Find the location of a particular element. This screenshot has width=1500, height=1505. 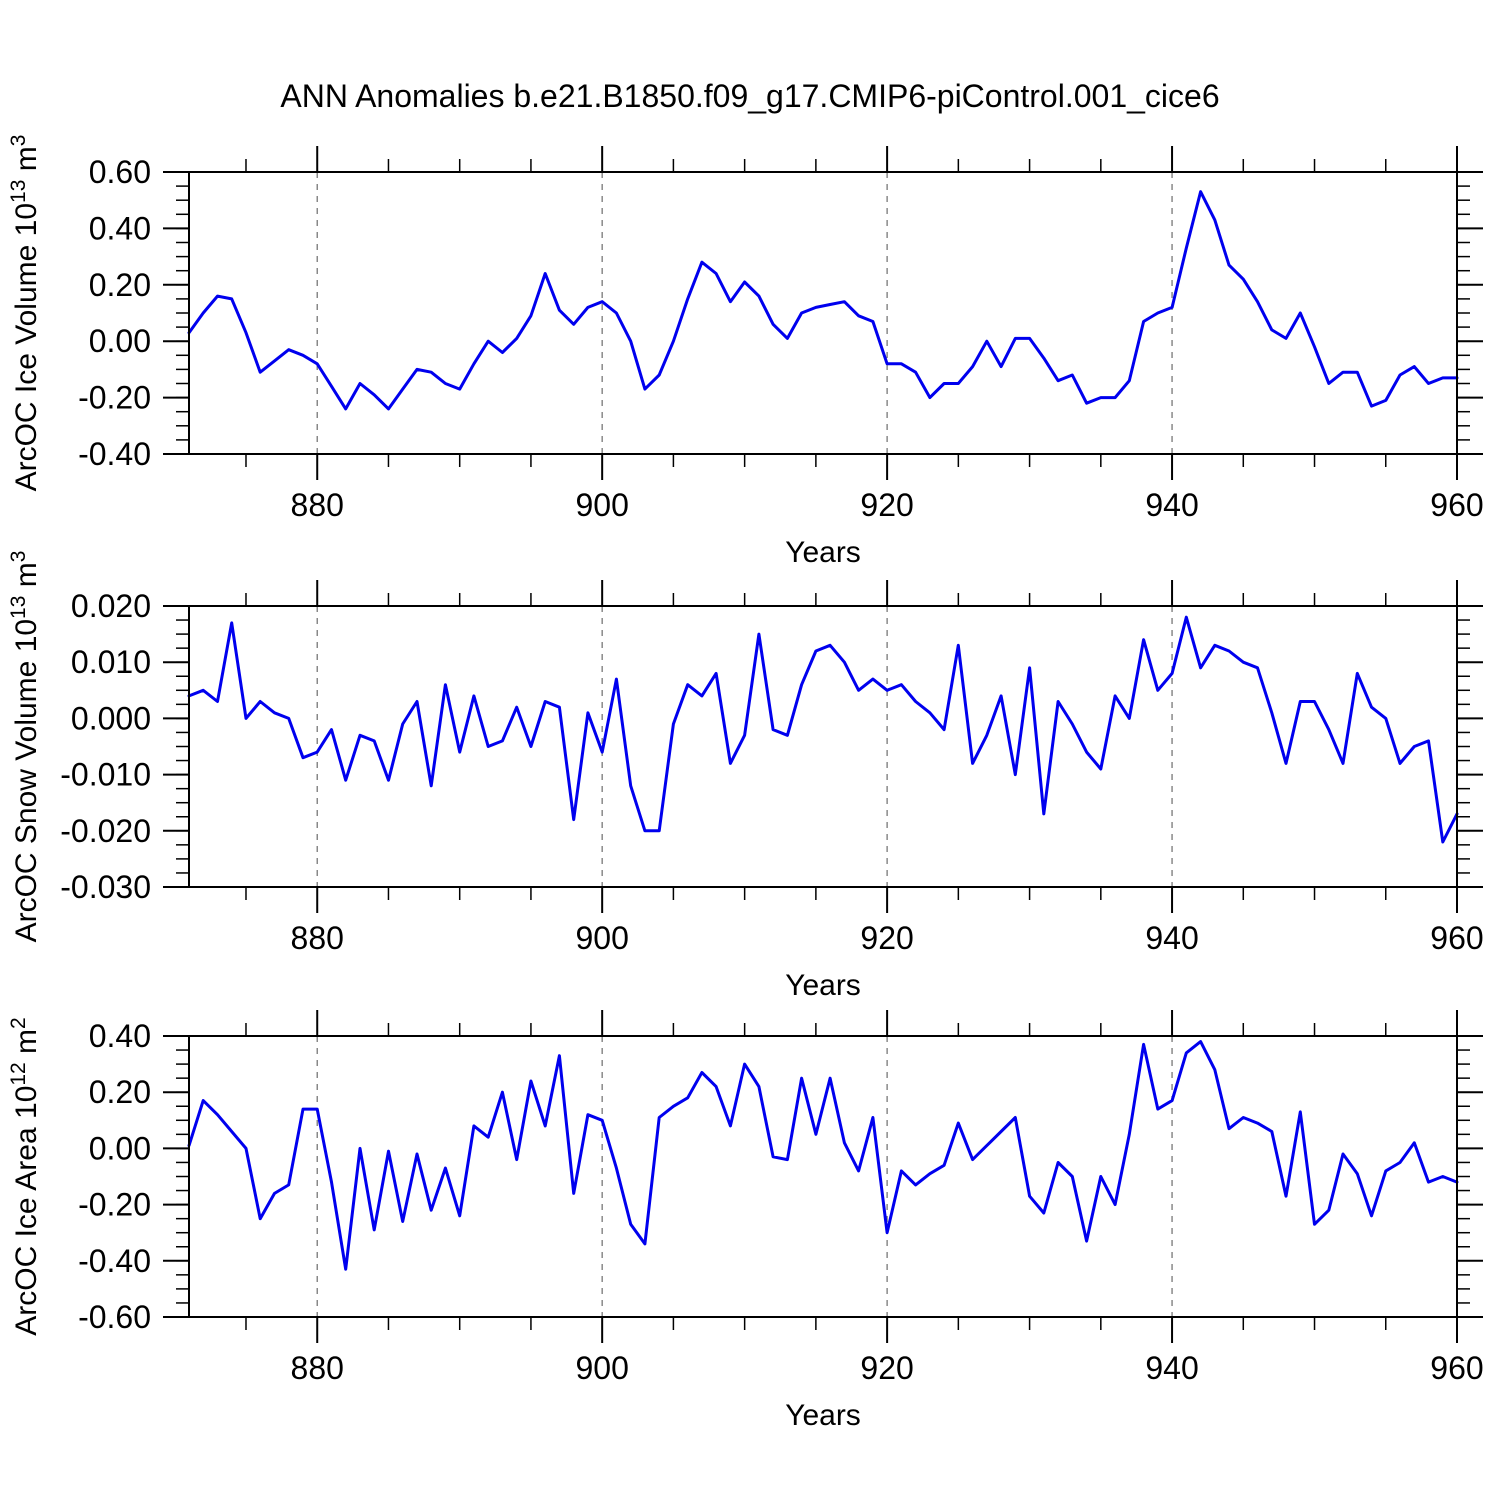

y-tick-label: -0.030 is located at coordinates (105, 887).